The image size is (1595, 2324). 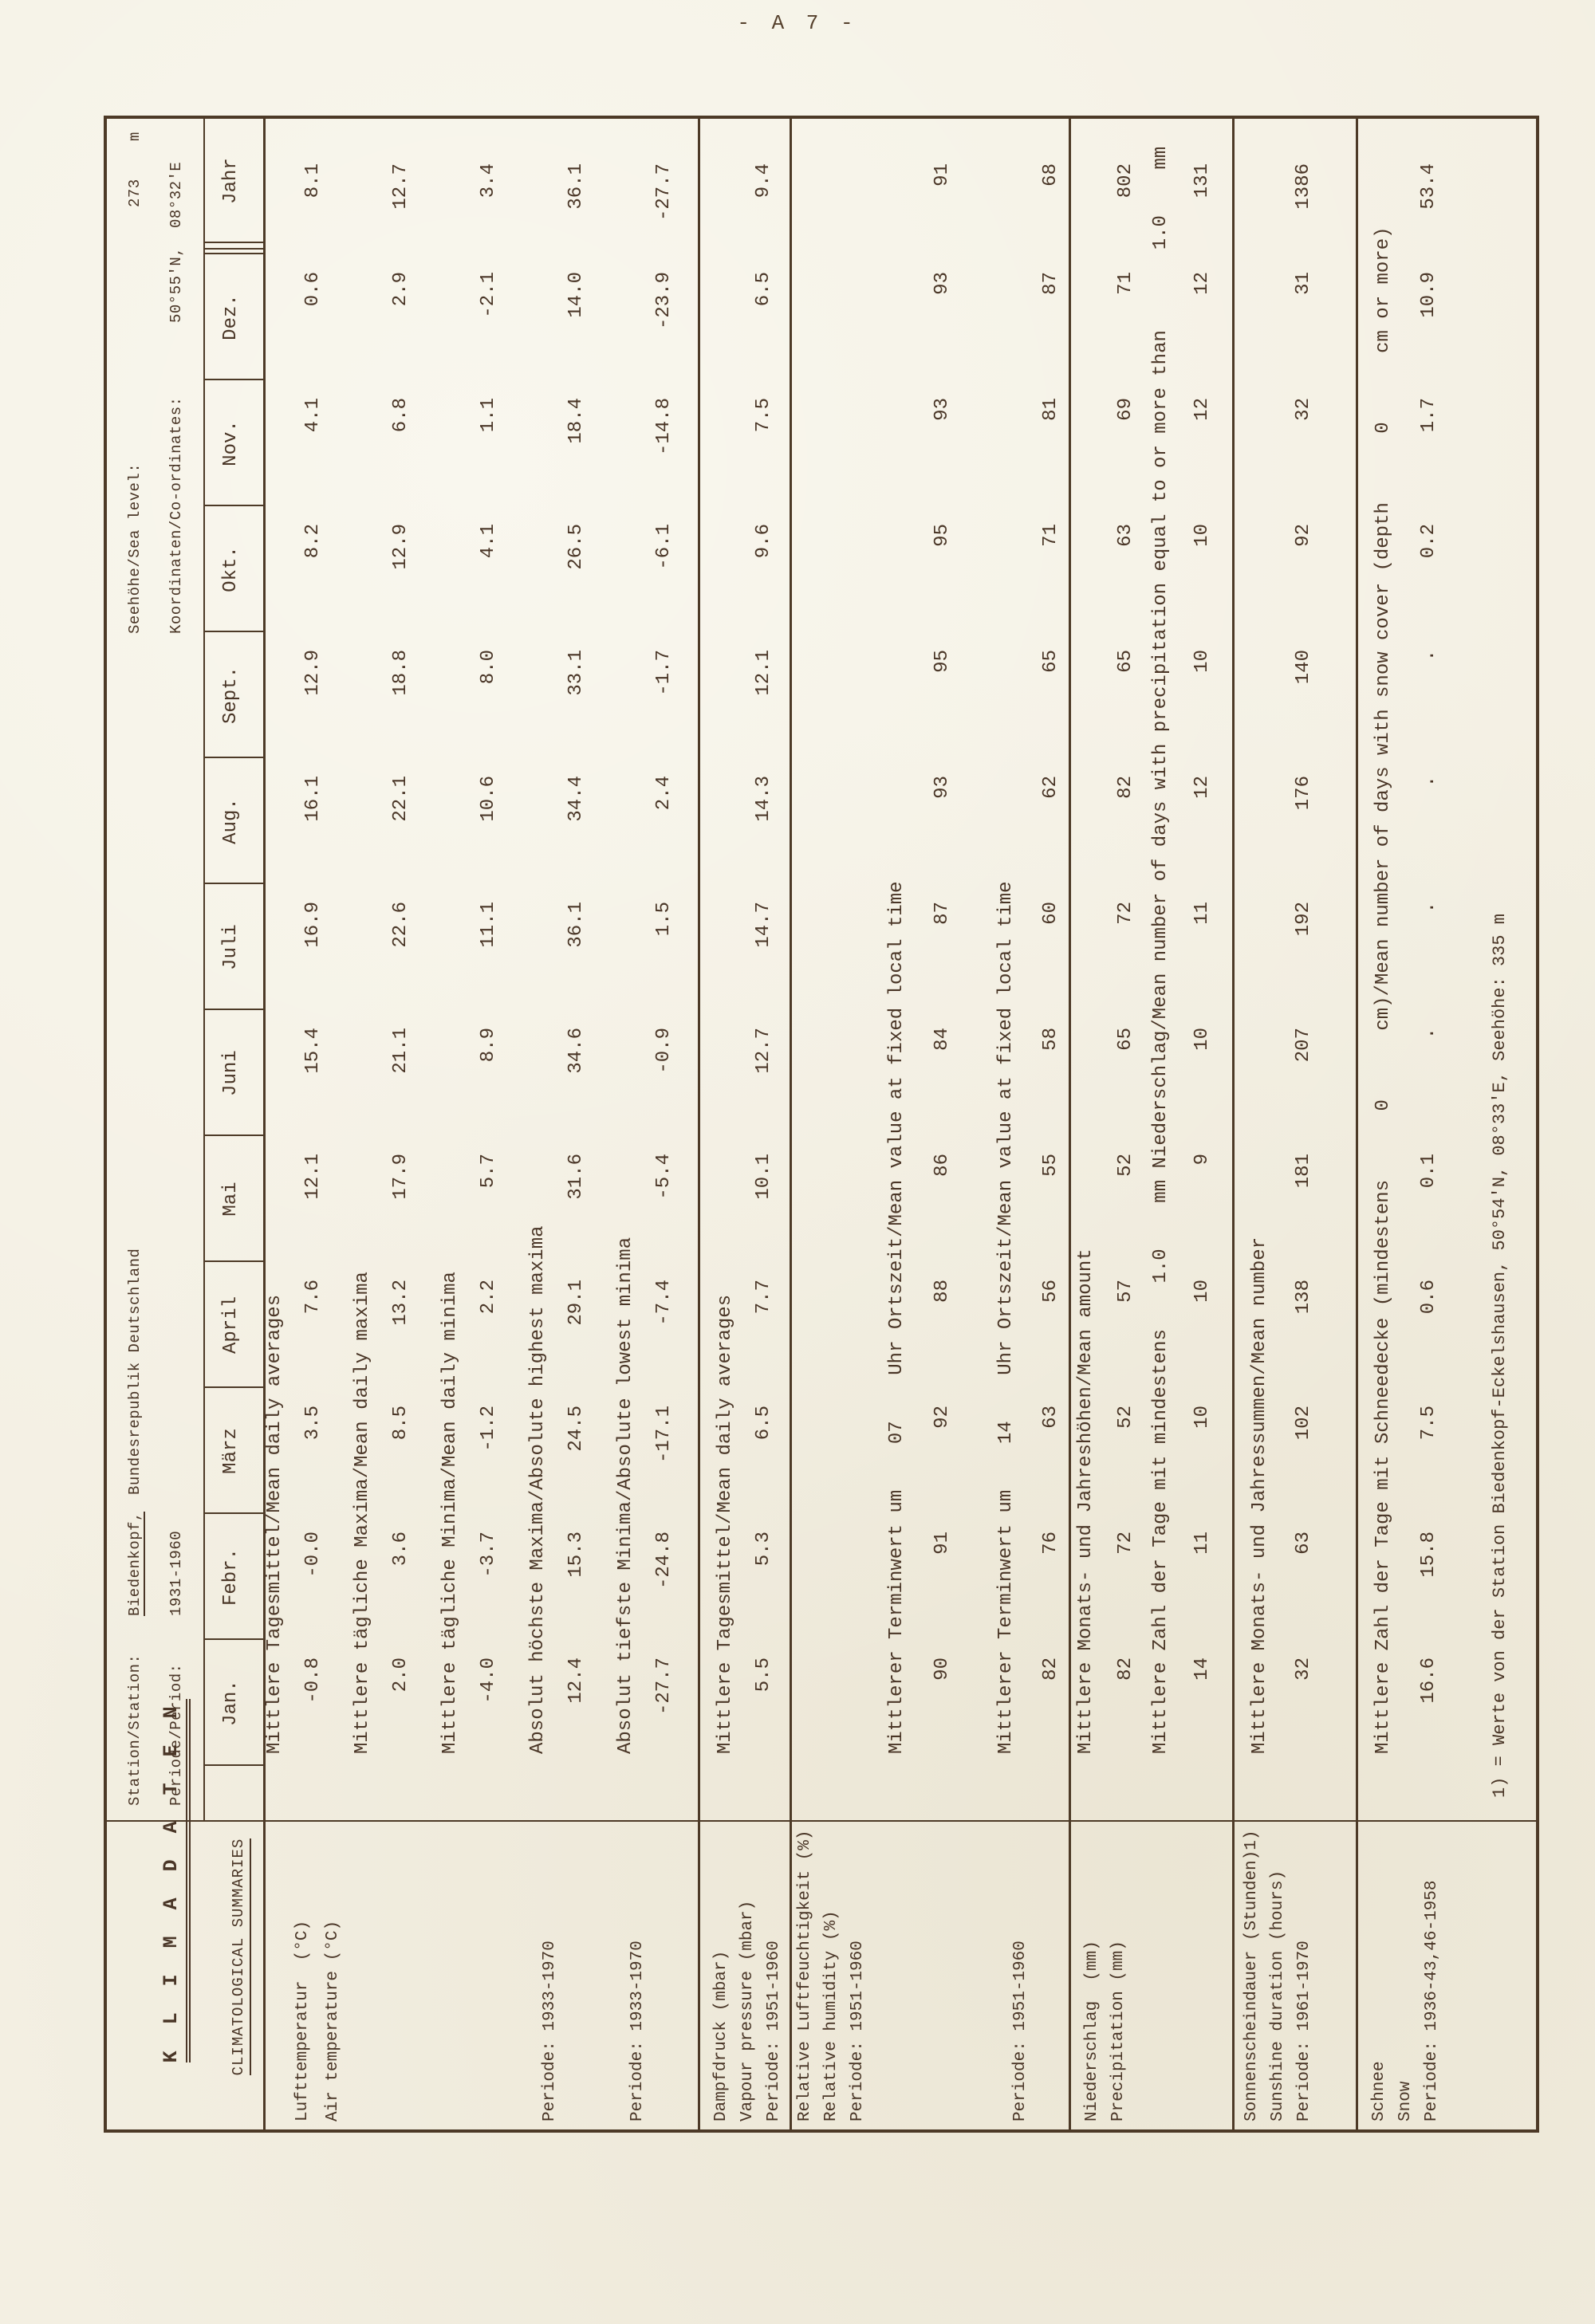 I want to click on cell-value: 82, so click(x=1050, y=1669).